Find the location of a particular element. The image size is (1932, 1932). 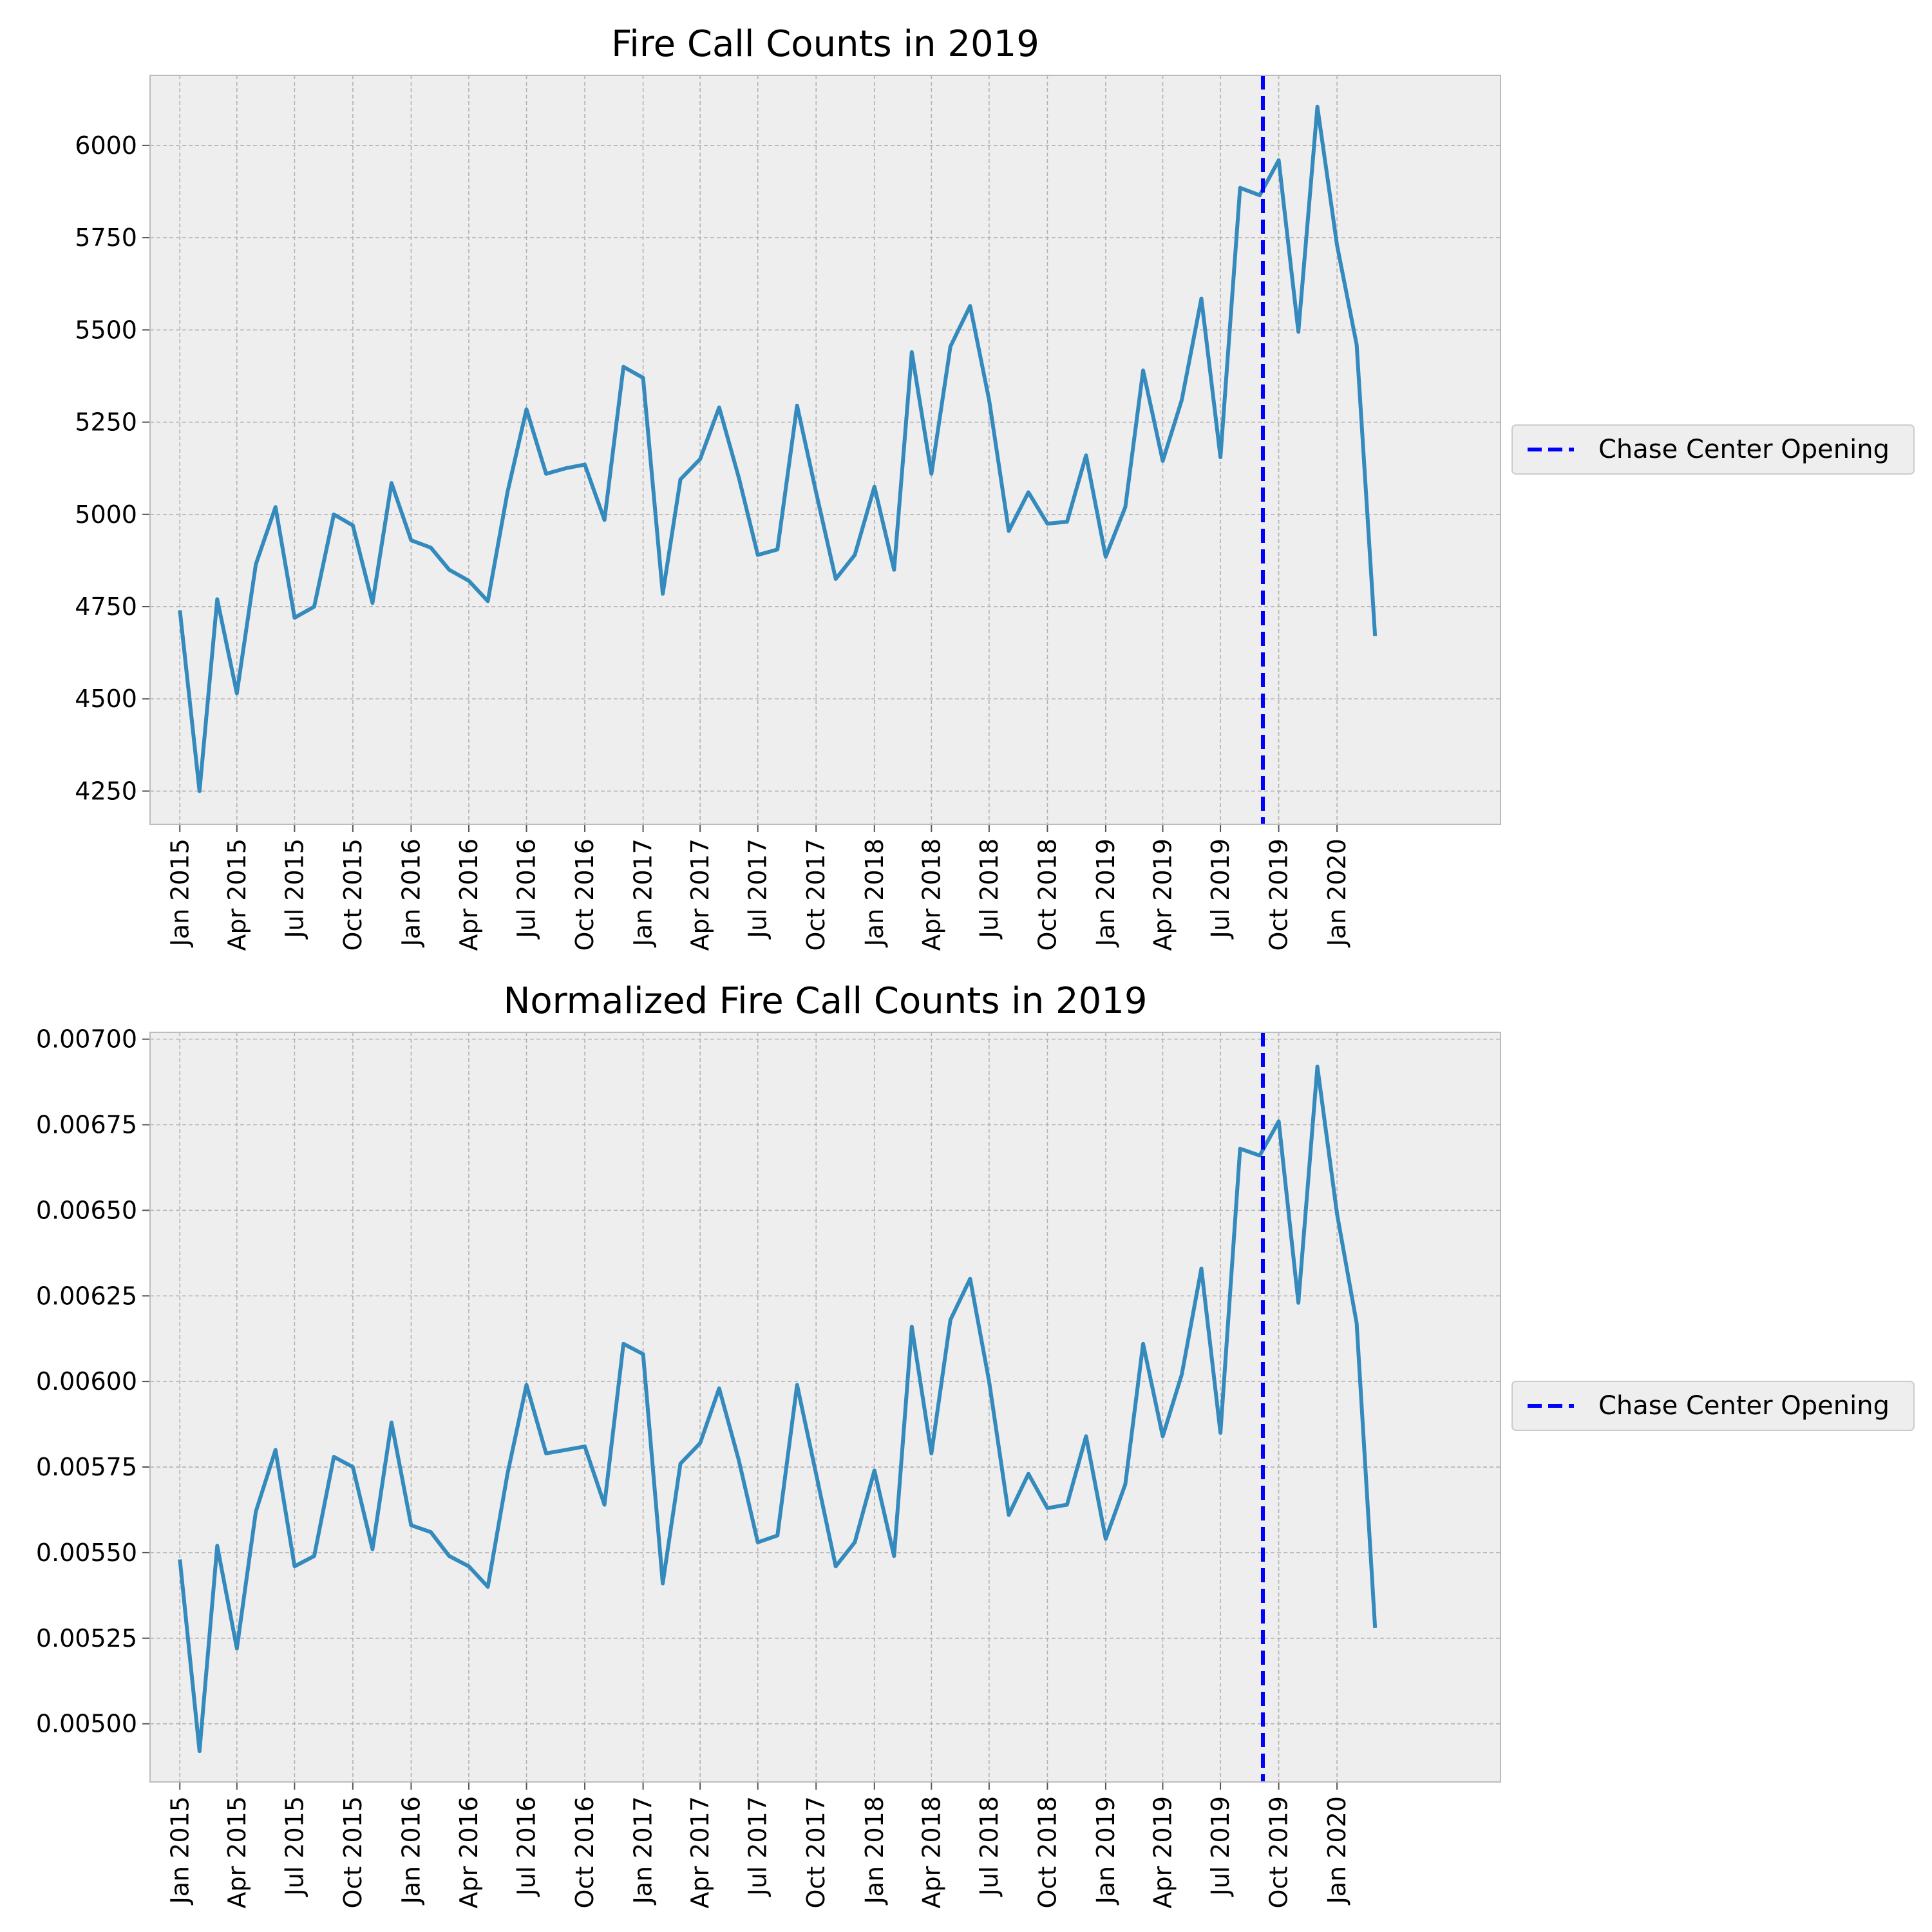

y-tick-label: 5750 is located at coordinates (106, 238).